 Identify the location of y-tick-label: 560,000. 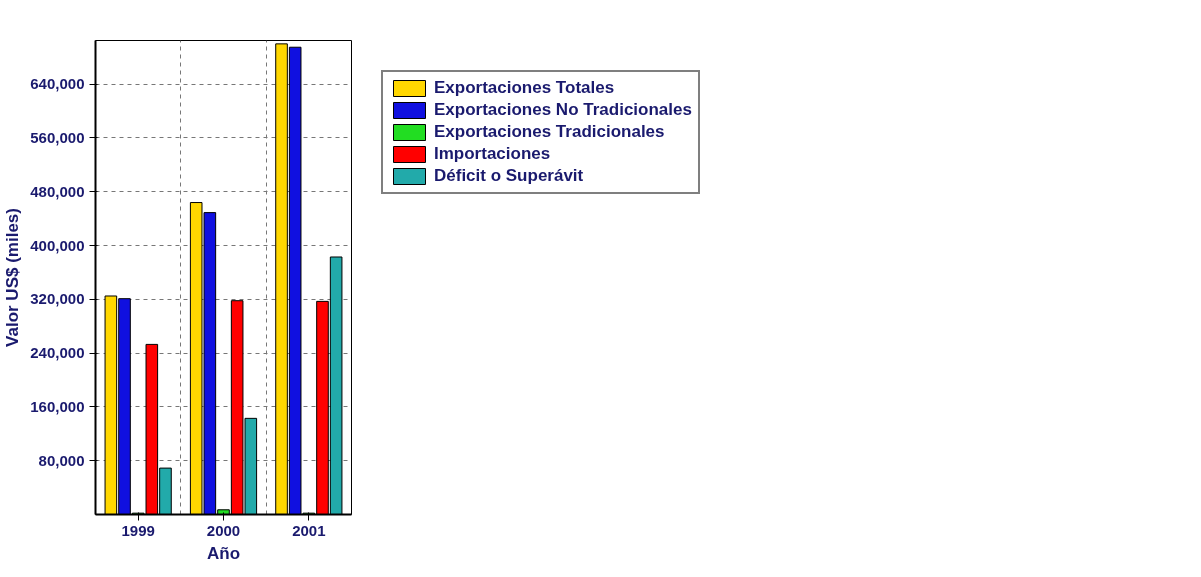
(57, 137).